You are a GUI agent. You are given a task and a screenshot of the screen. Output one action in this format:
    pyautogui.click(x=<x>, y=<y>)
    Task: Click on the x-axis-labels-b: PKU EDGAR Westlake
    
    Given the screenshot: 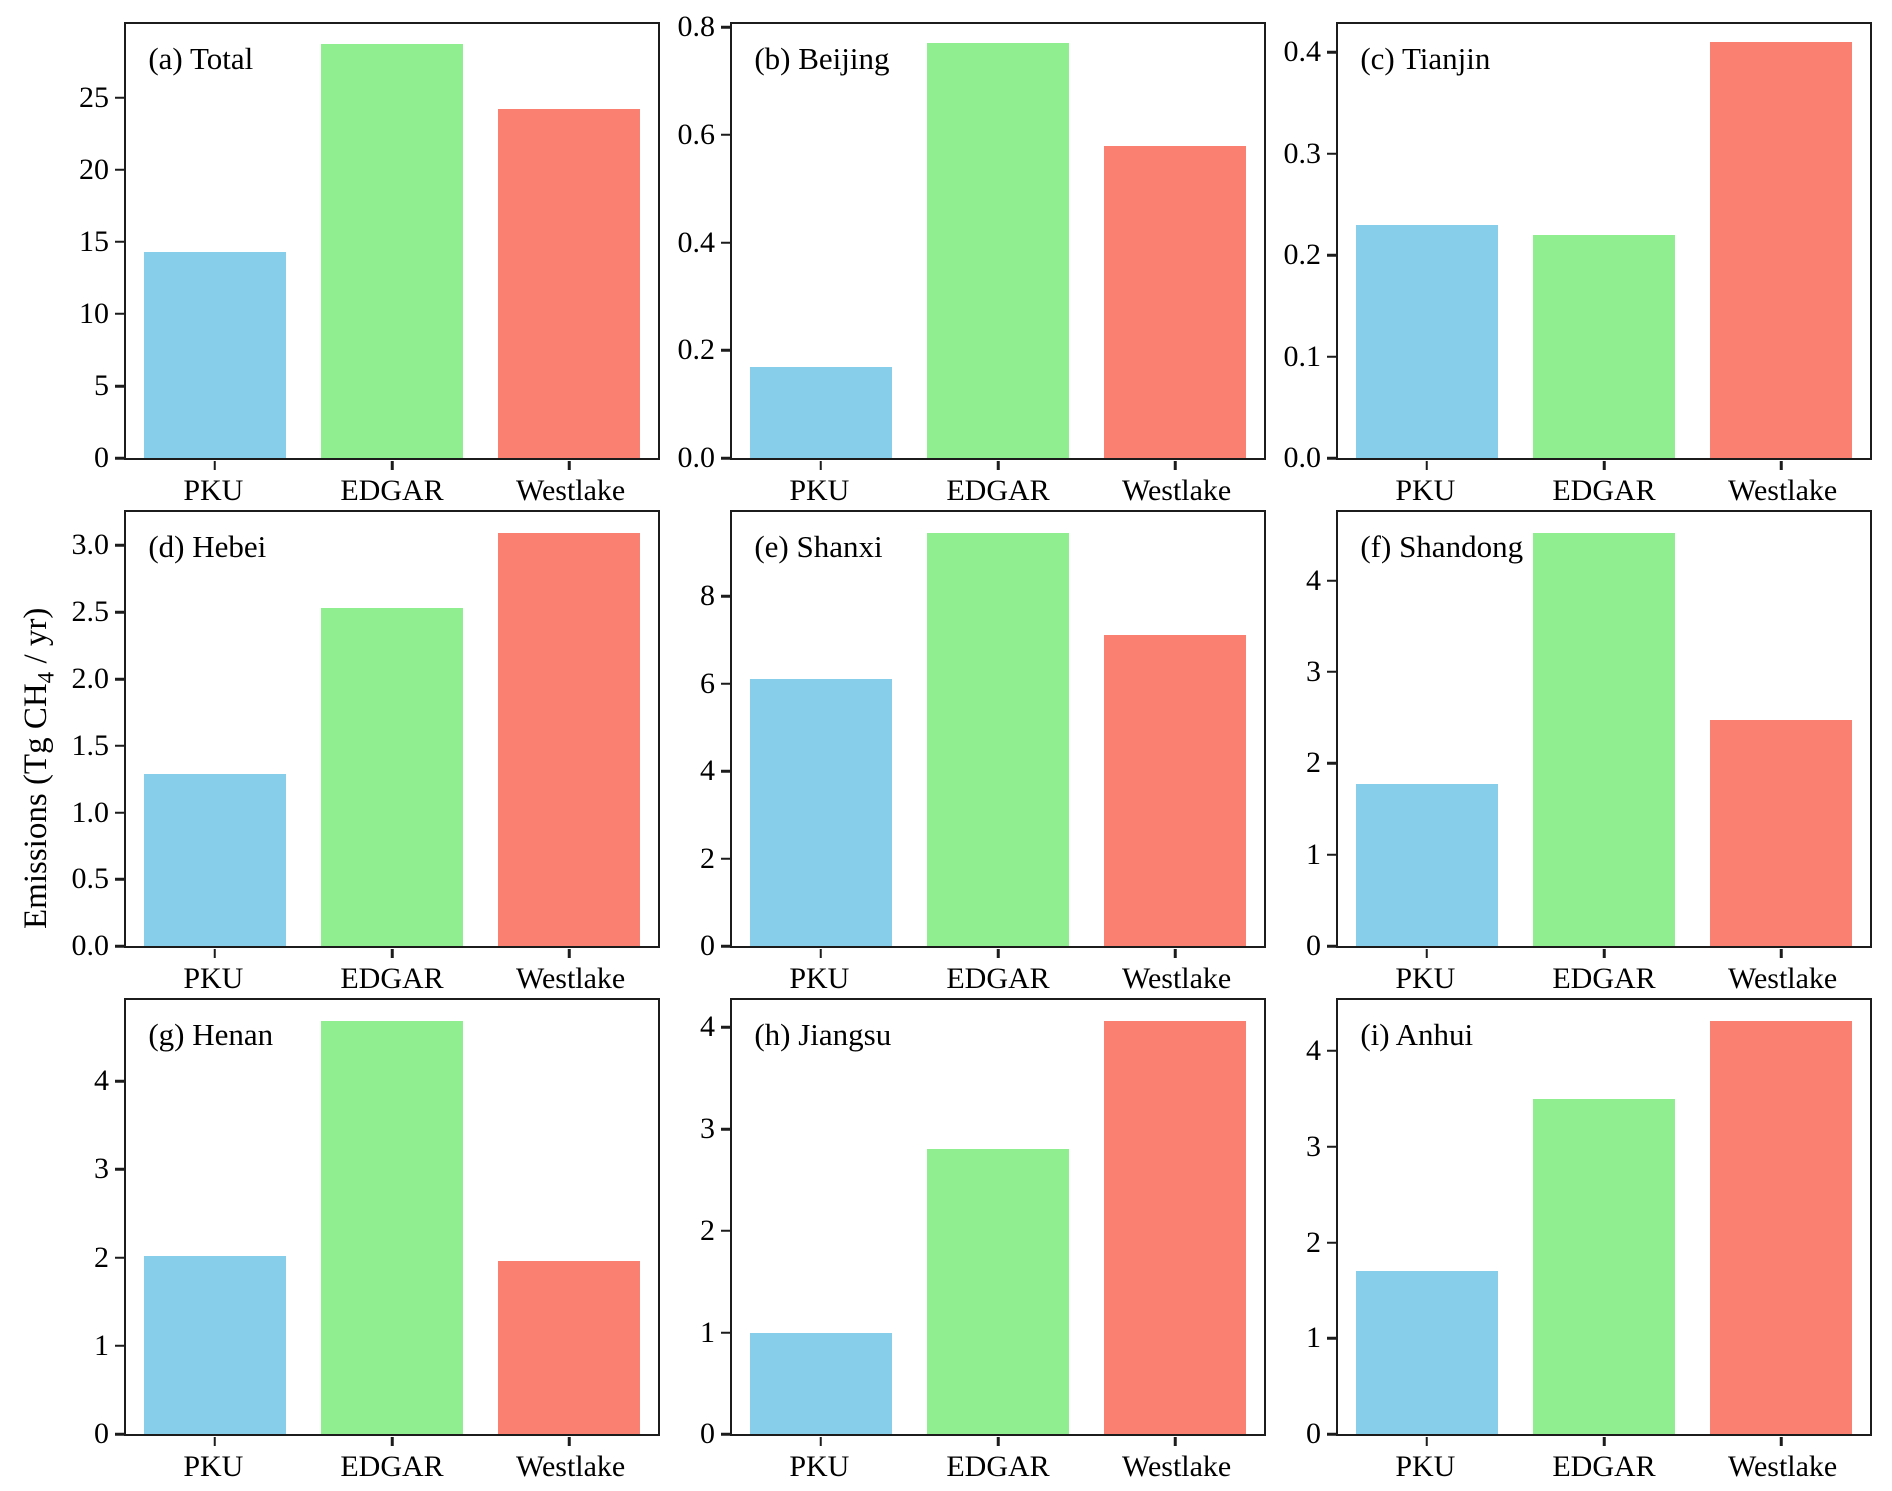 What is the action you would take?
    pyautogui.click(x=998, y=485)
    